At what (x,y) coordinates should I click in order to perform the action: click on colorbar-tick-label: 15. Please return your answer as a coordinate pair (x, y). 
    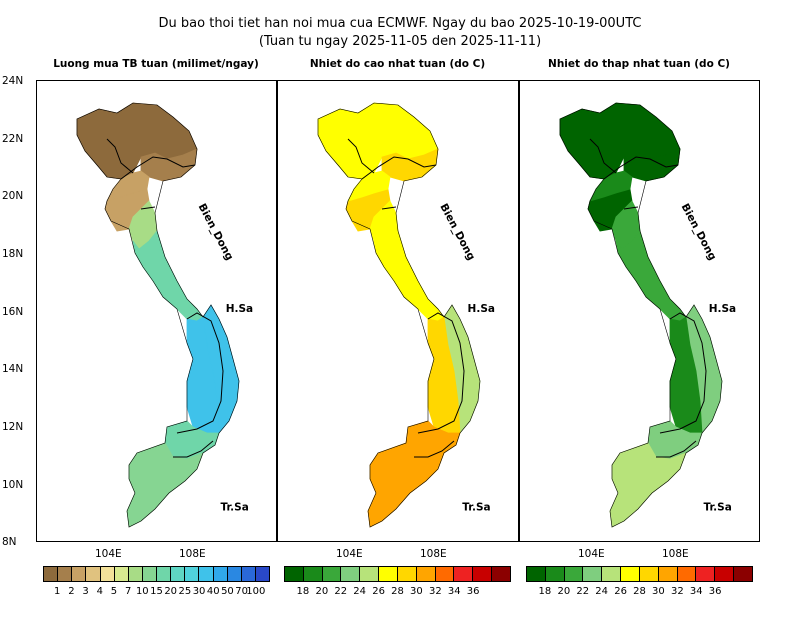
    Looking at the image, I should click on (156, 591).